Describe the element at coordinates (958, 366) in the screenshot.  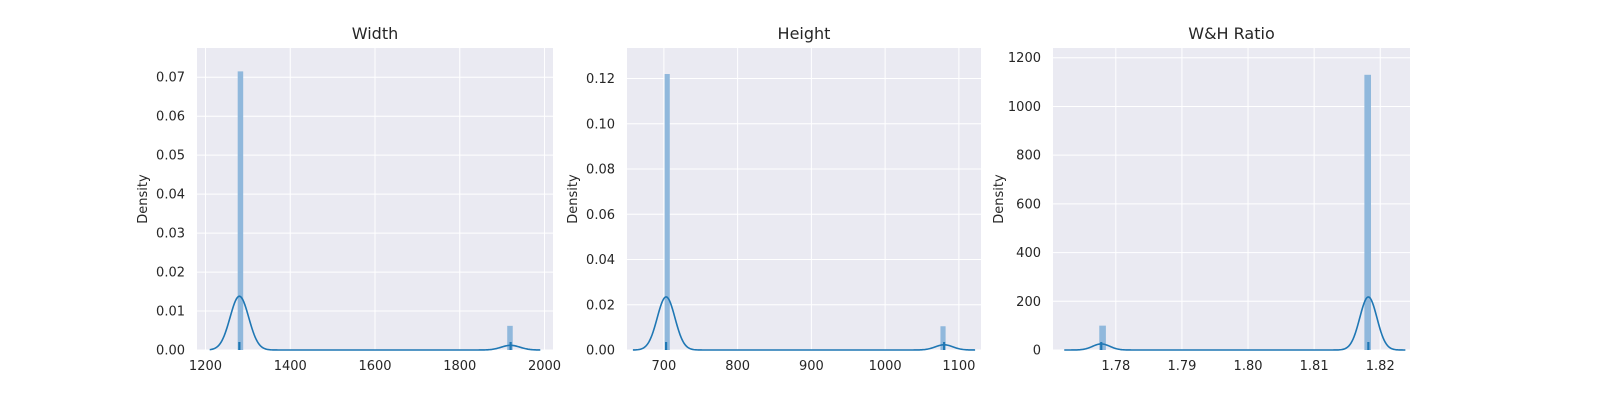
I see `x-tick-label: 1100` at that location.